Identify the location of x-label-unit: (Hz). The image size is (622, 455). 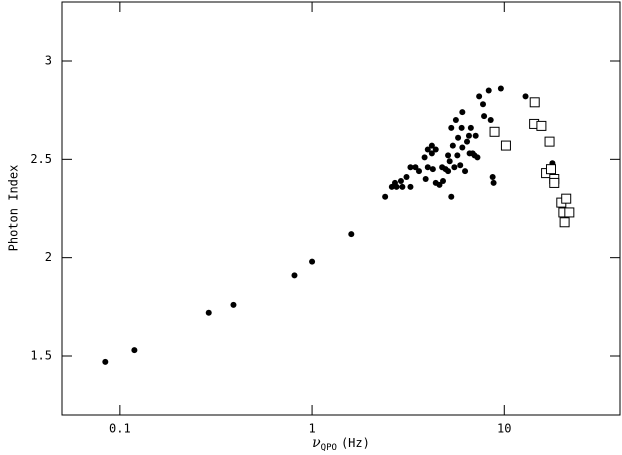
(355, 443).